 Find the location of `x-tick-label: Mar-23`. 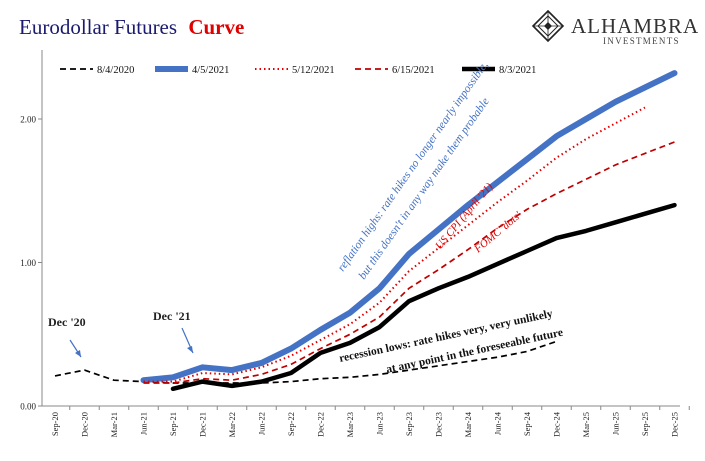

x-tick-label: Mar-23 is located at coordinates (350, 424).